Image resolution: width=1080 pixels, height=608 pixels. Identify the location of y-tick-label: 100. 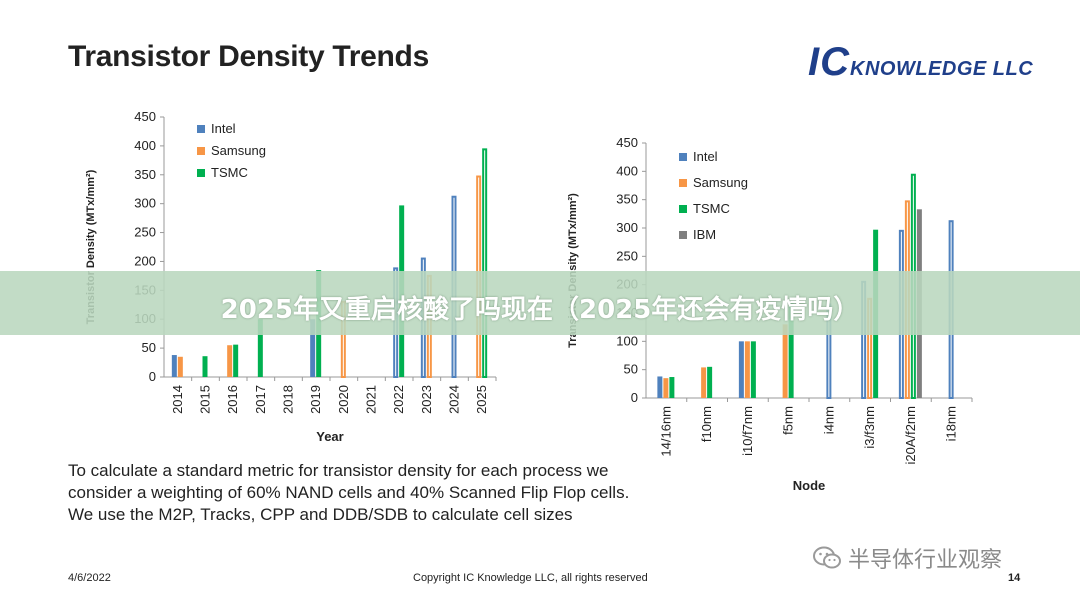
(627, 340).